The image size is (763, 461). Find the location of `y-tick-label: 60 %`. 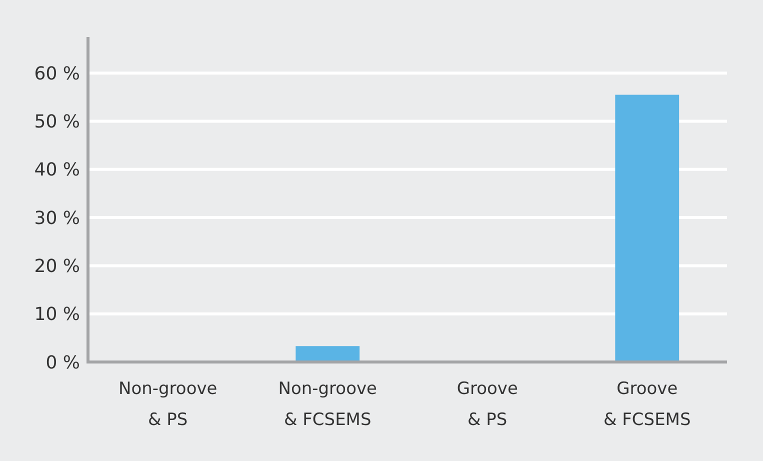

y-tick-label: 60 % is located at coordinates (57, 73).